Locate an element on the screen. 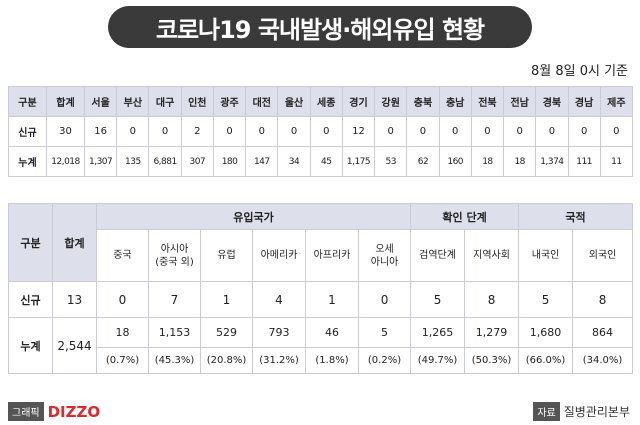  overseas-cum-value: 529 is located at coordinates (226, 332).